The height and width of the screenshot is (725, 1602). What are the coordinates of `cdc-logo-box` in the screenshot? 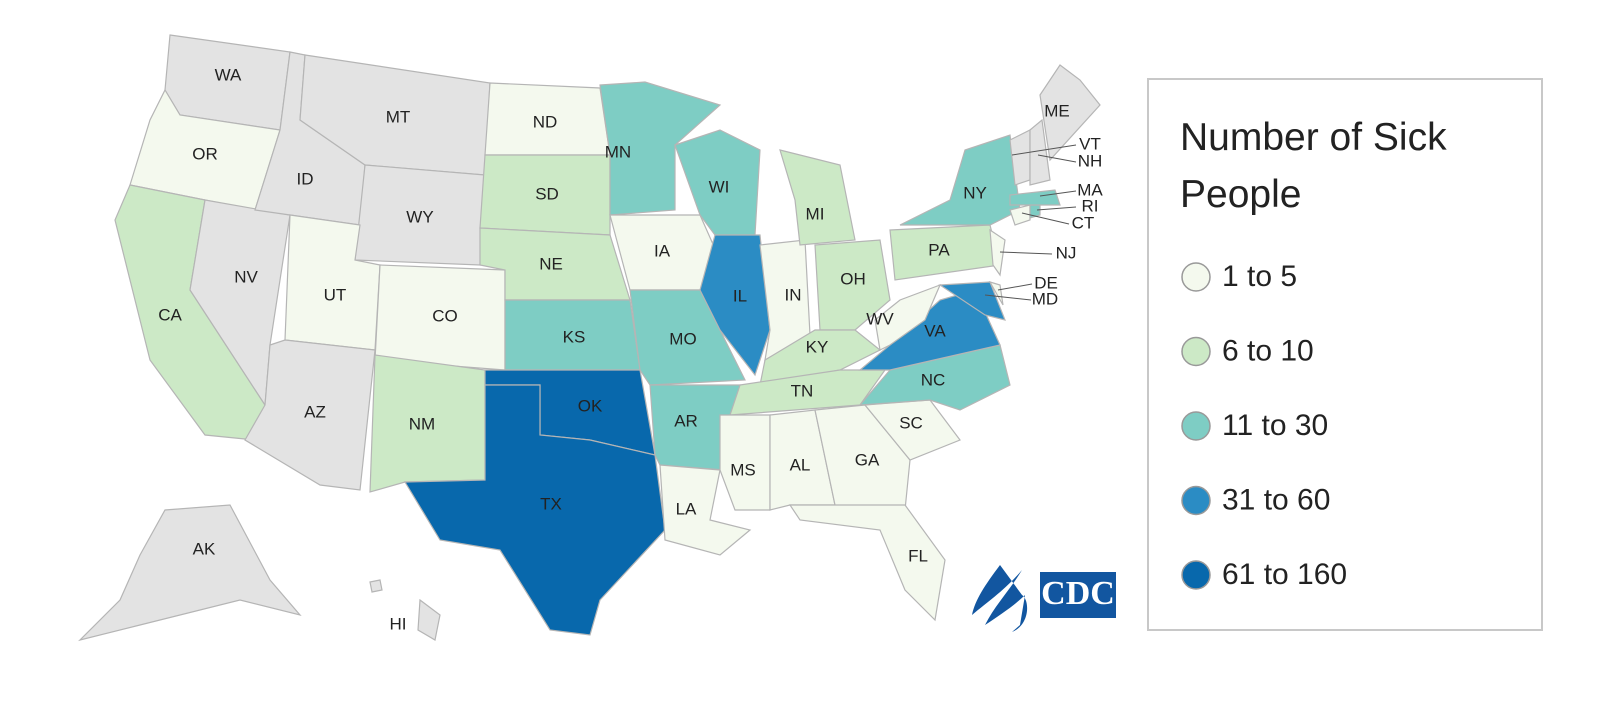 It's located at (1078, 595).